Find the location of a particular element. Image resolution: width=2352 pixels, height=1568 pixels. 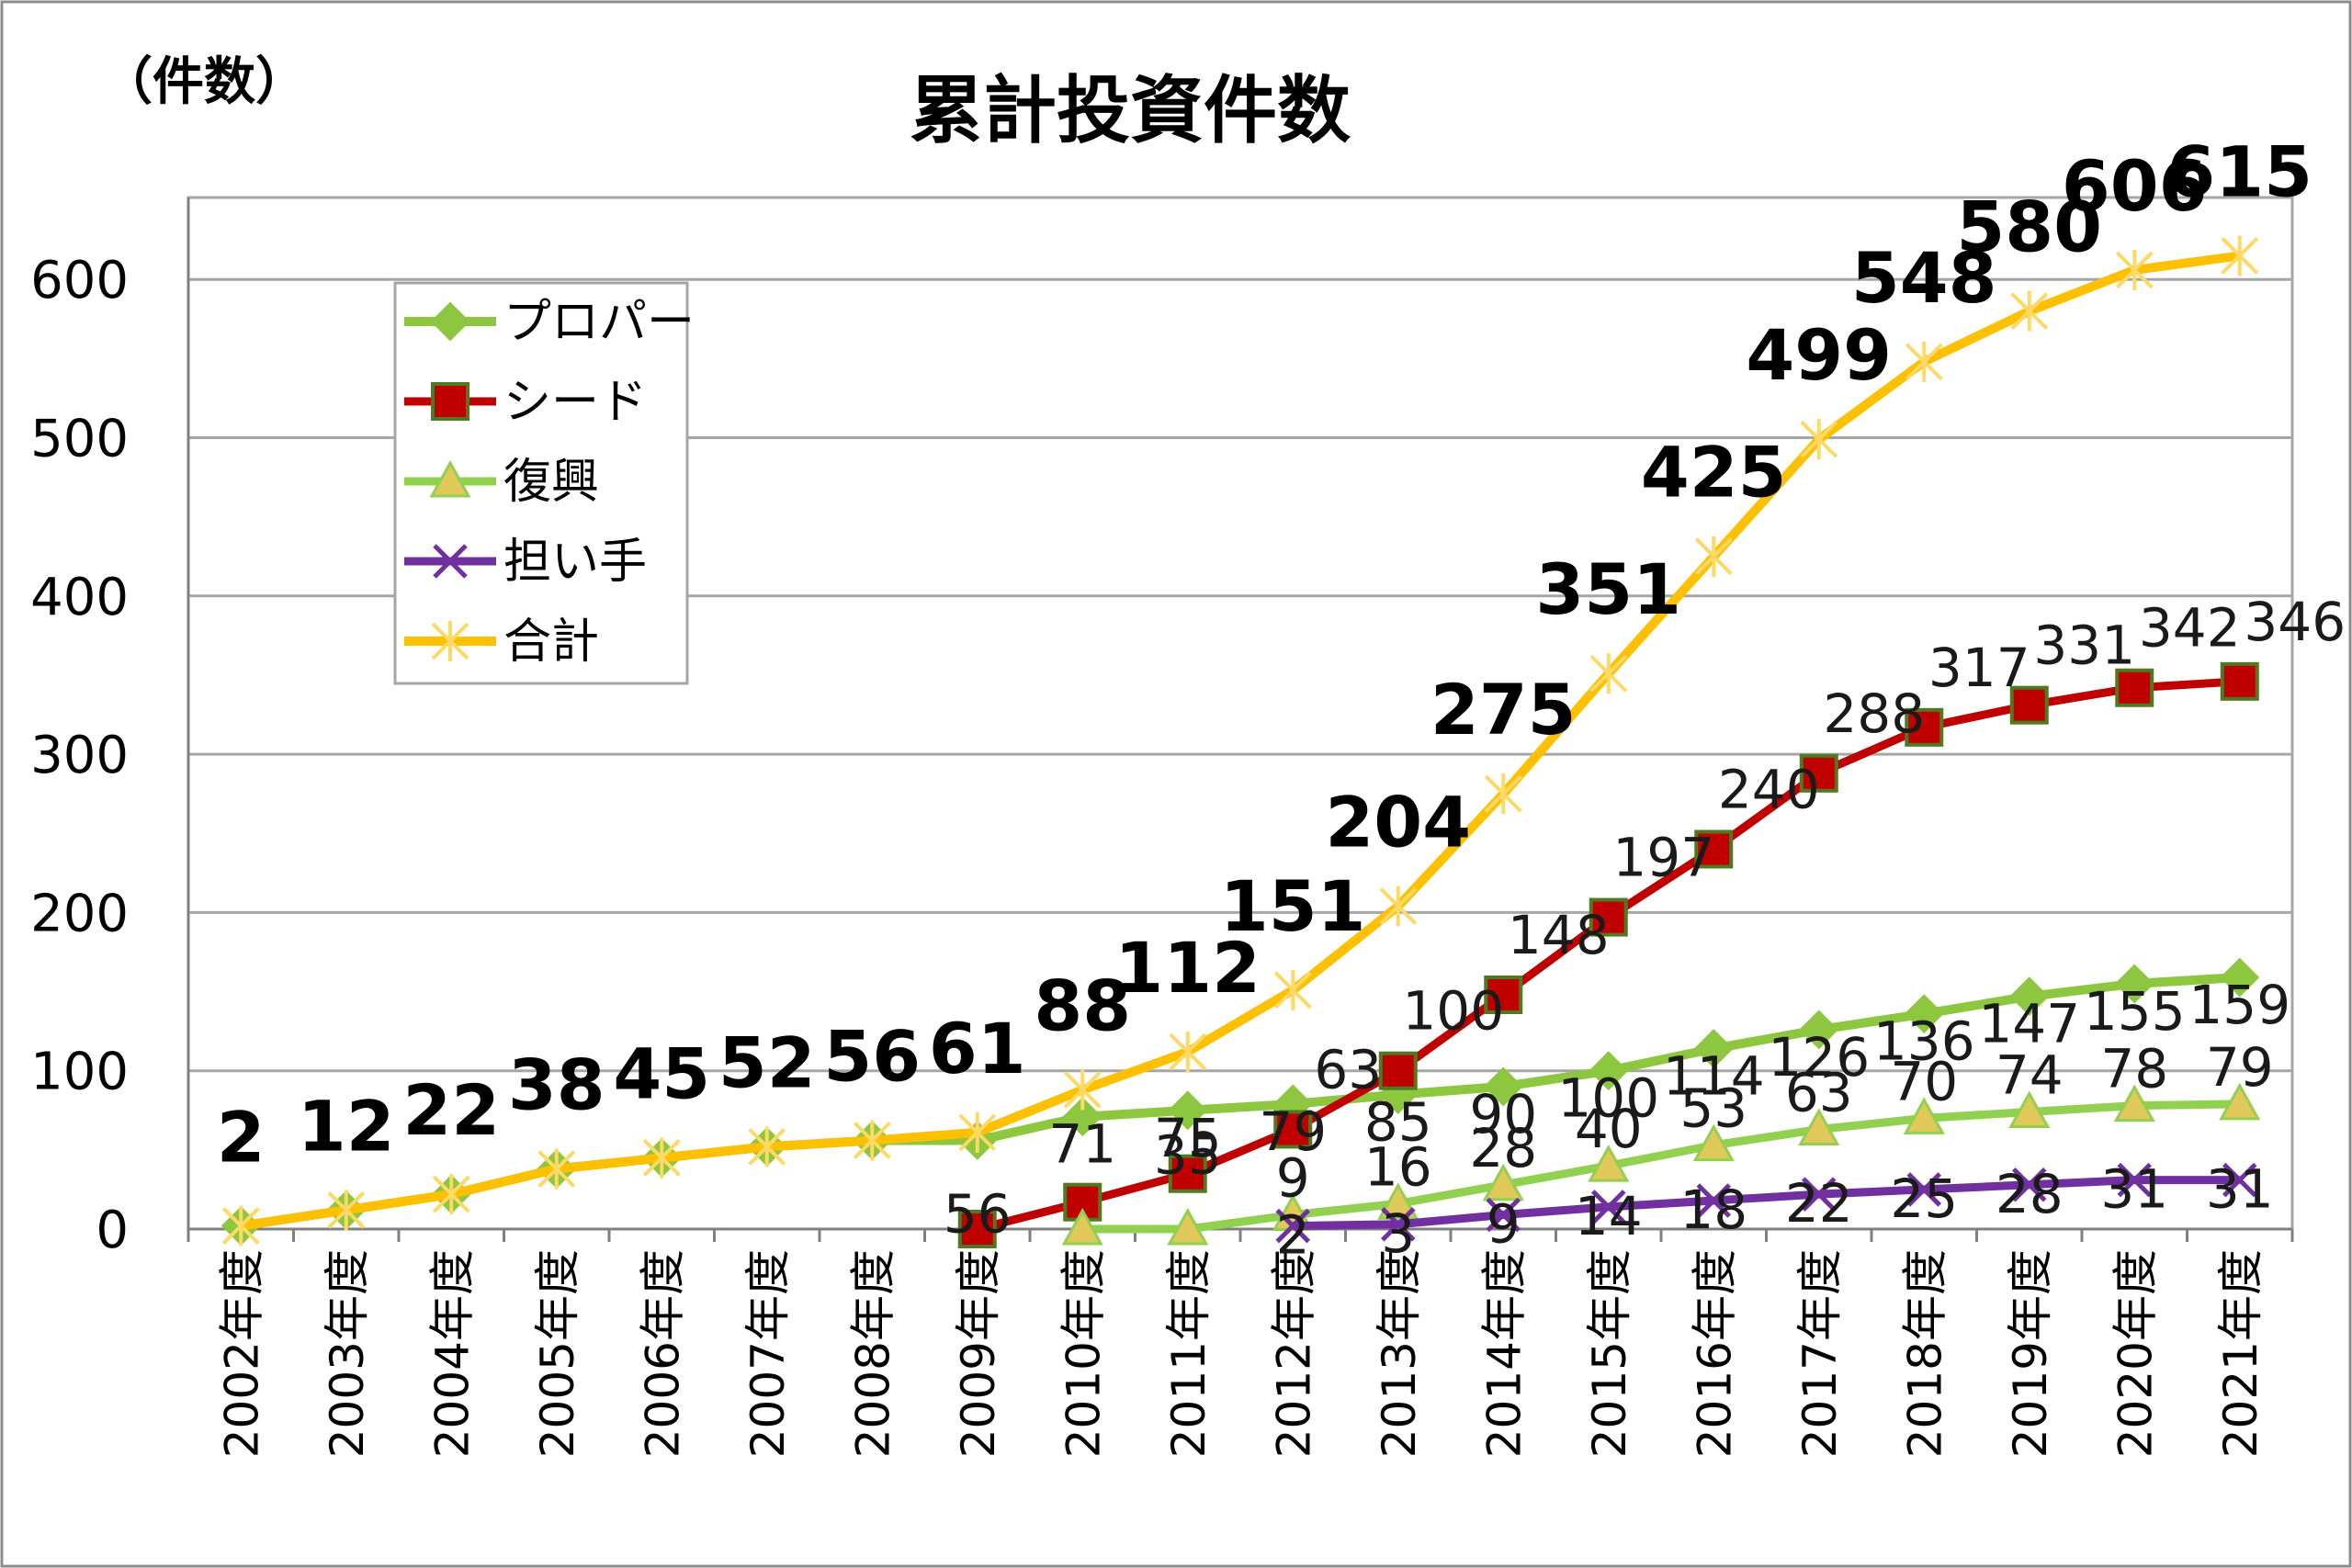

data-label-ninaite: 3 is located at coordinates (1398, 1233).